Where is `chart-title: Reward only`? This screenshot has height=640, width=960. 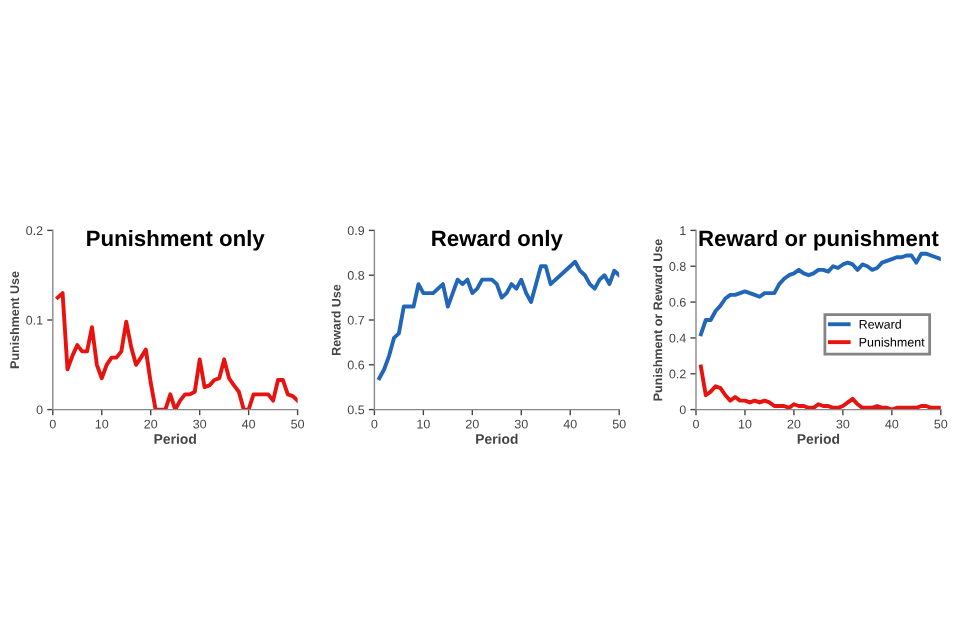
chart-title: Reward only is located at coordinates (497, 240).